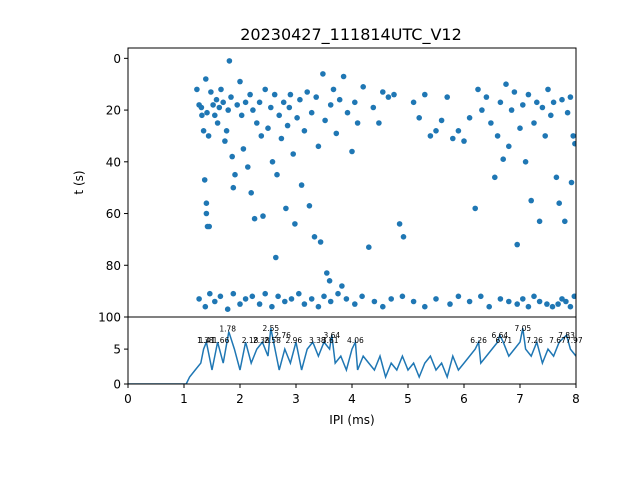 The image size is (640, 480). I want to click on peak-annotation: 7.26, so click(534, 340).